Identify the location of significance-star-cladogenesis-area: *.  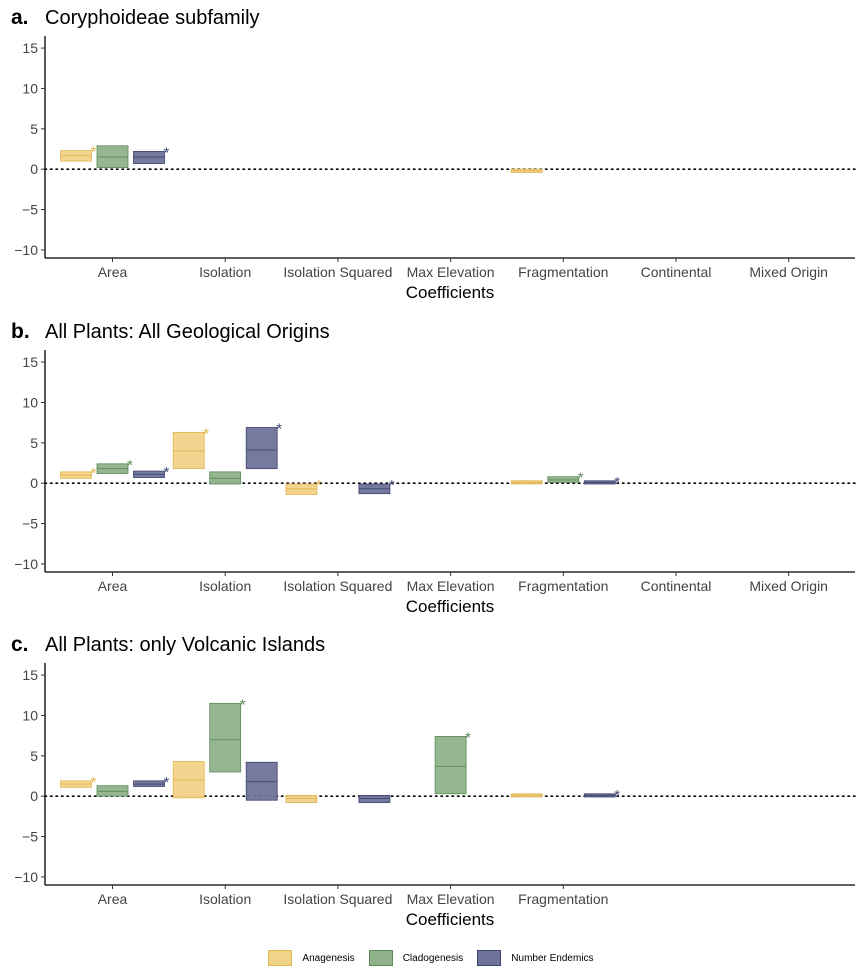
(130, 465).